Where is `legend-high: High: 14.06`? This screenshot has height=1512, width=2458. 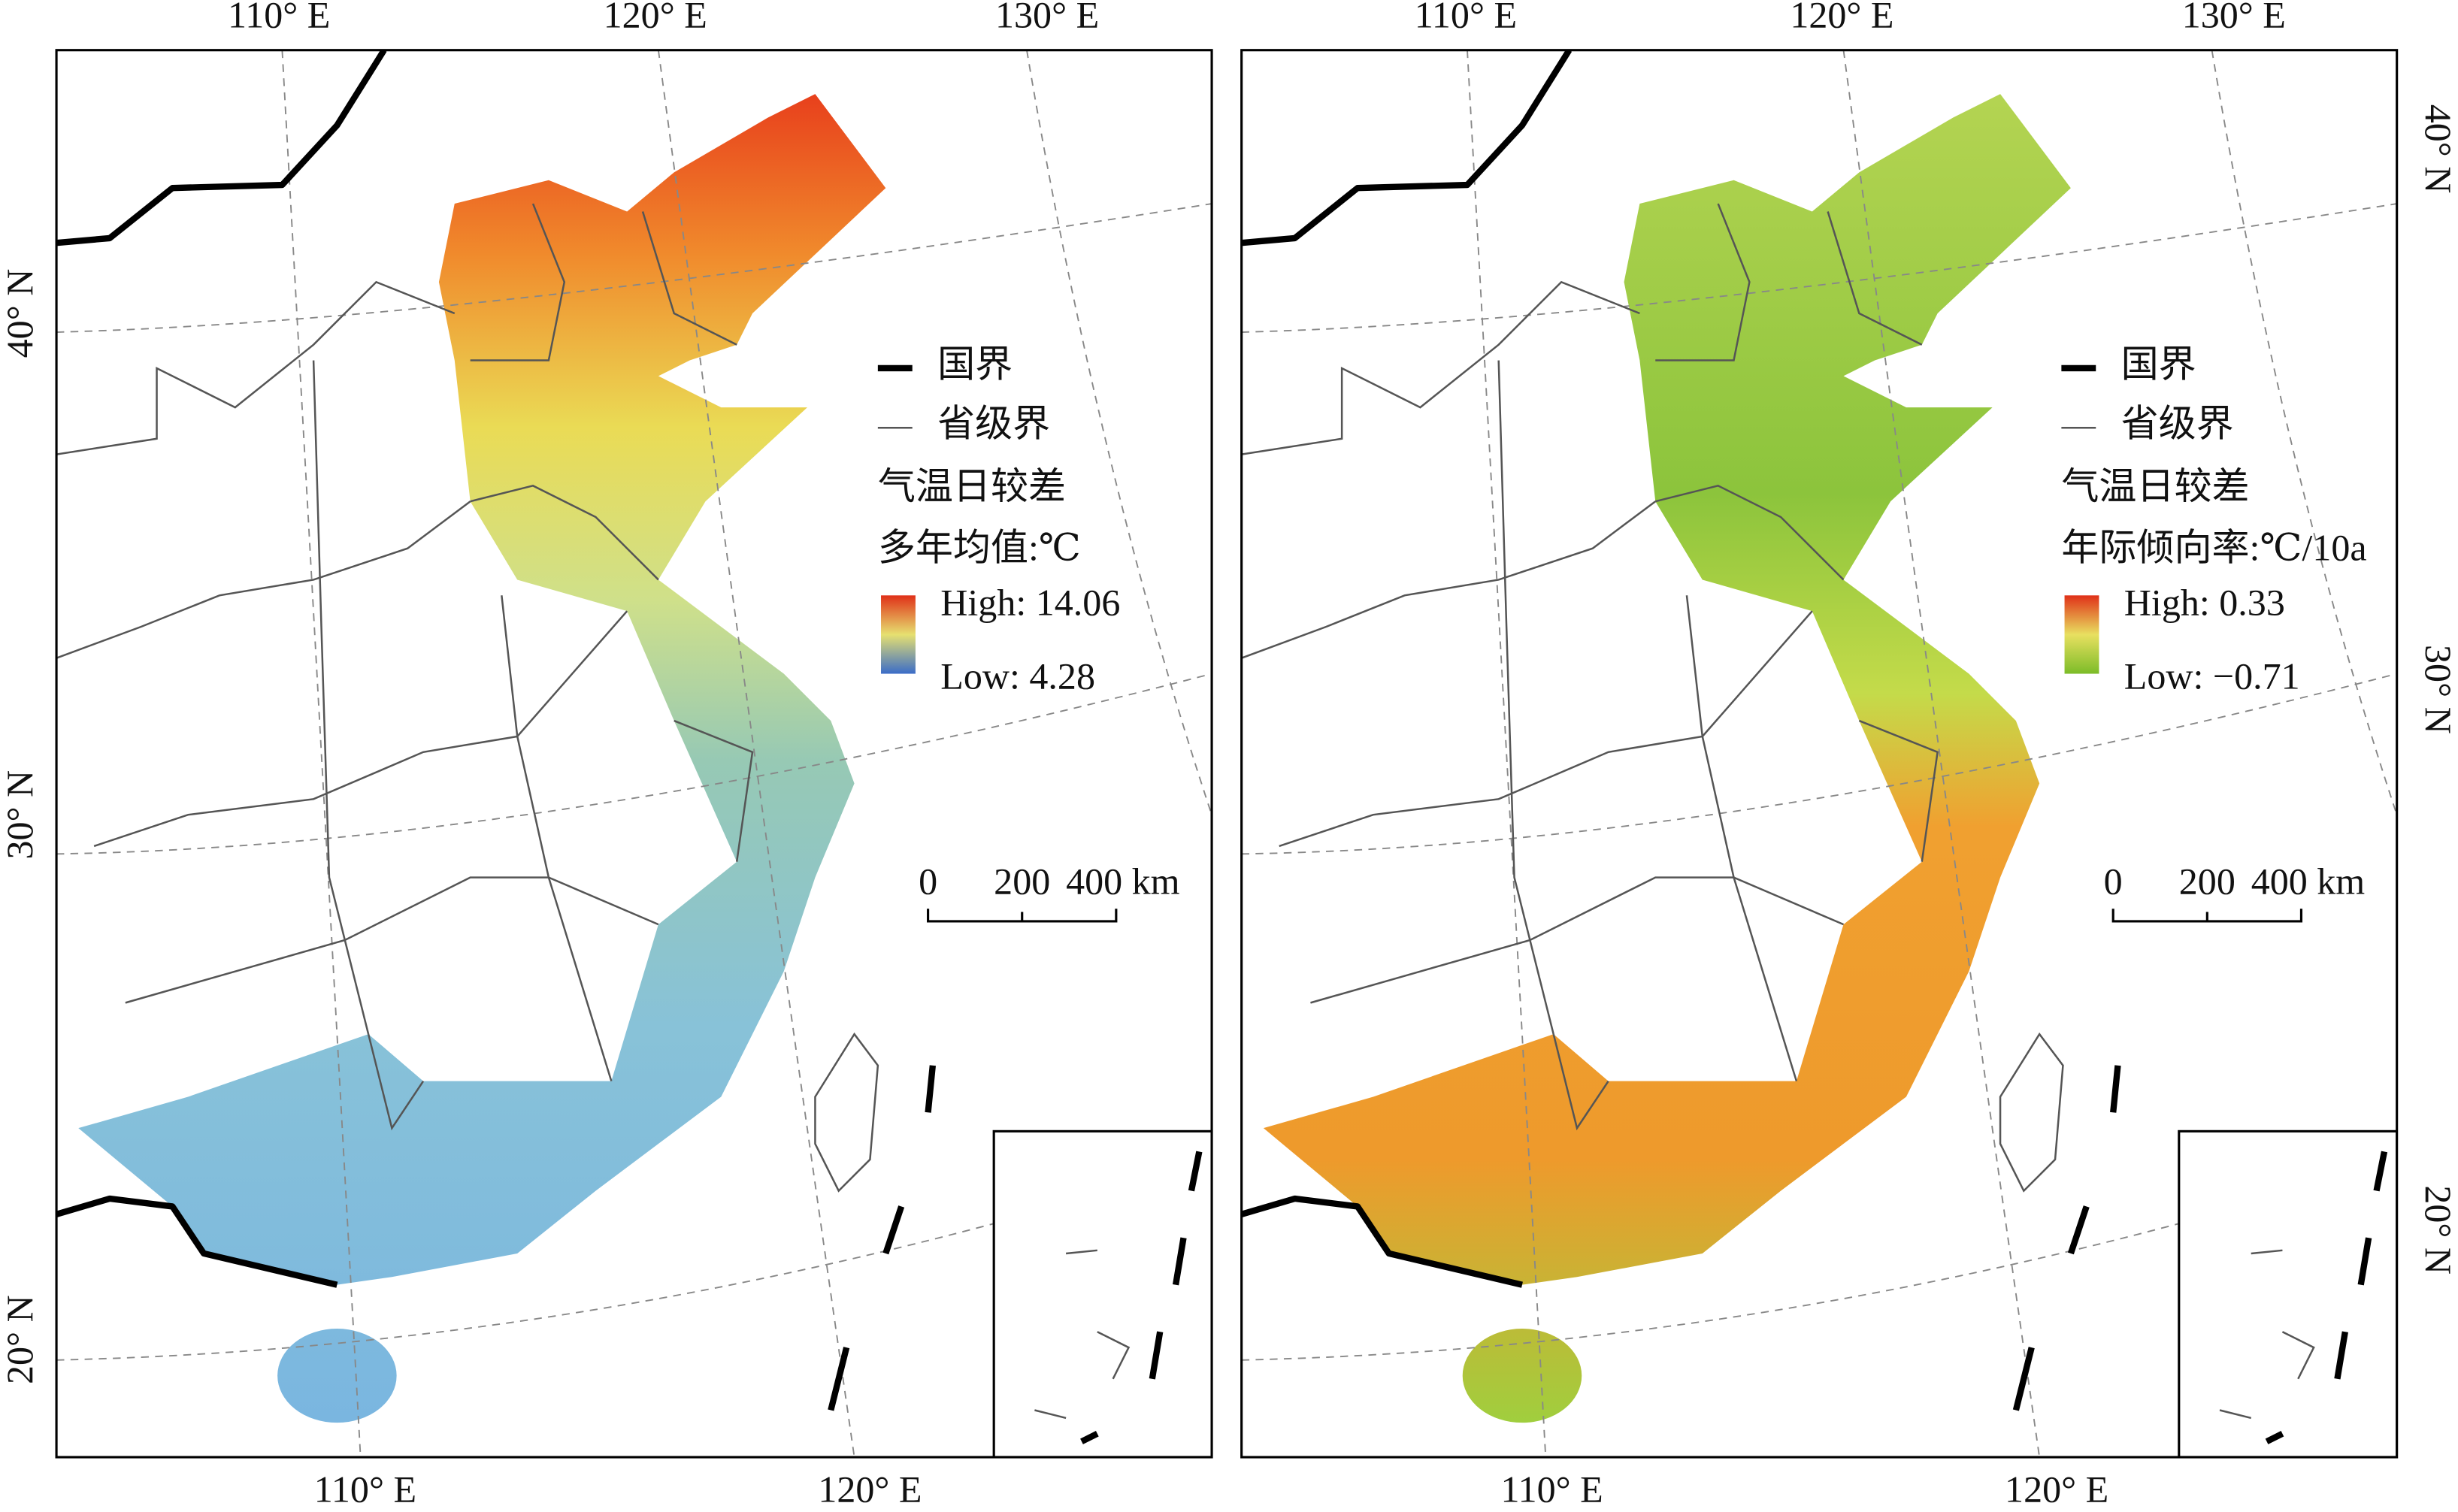
legend-high: High: 14.06 is located at coordinates (1030, 602).